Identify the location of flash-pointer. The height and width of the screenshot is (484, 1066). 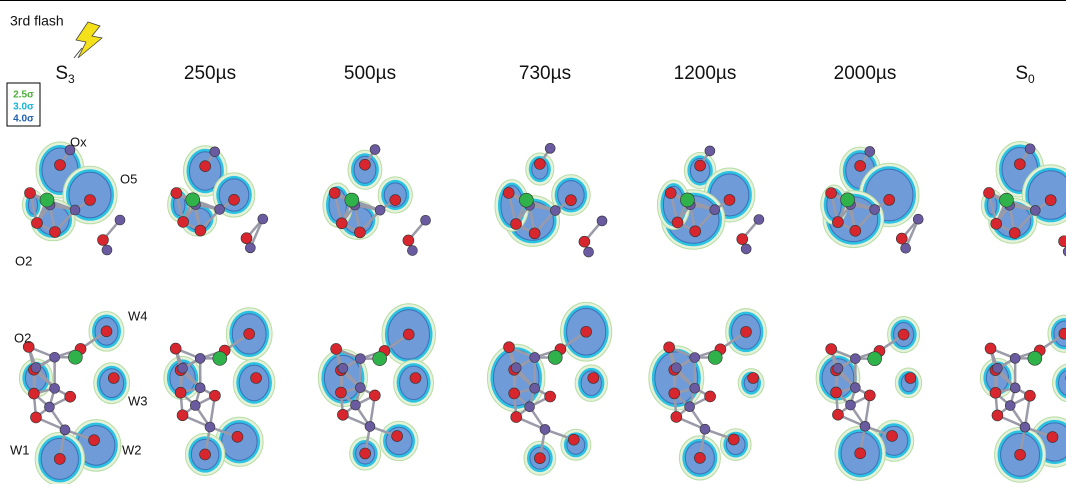
(78, 53).